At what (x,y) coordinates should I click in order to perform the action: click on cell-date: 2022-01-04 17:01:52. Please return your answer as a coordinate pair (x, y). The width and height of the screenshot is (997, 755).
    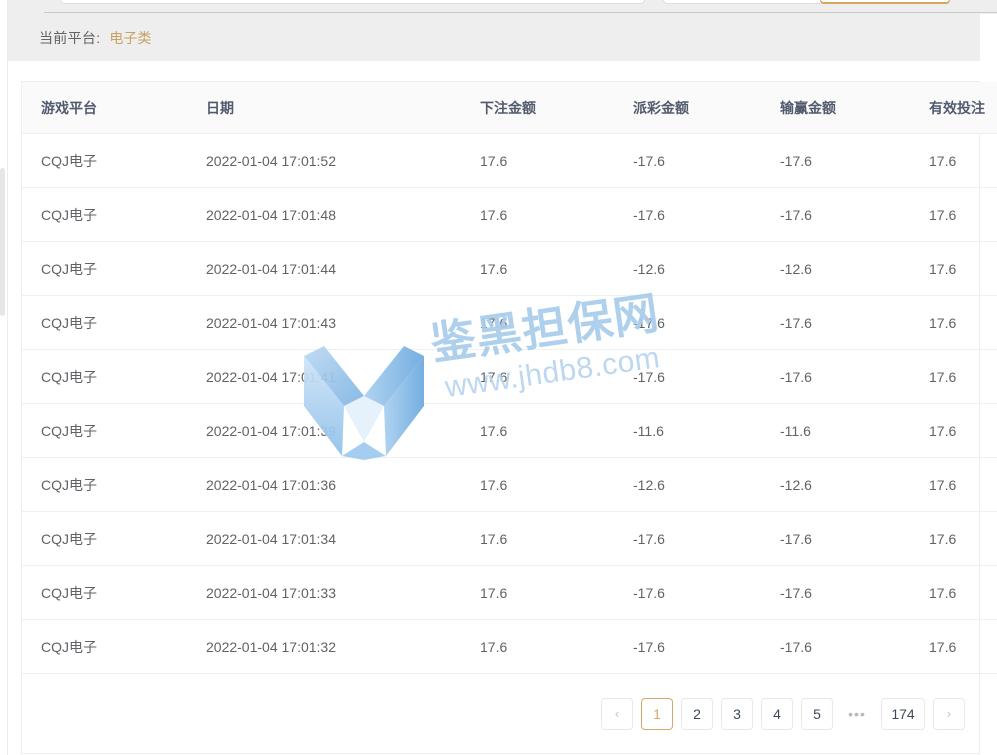
    Looking at the image, I should click on (328, 160).